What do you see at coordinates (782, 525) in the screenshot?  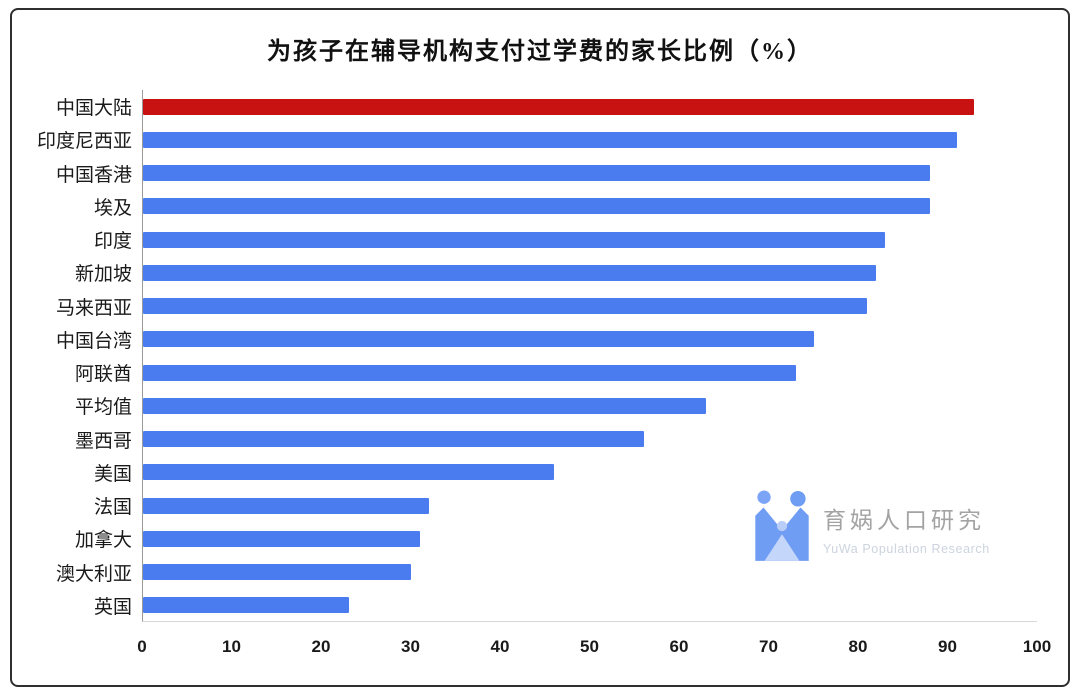 I see `yuwa-logo-icon` at bounding box center [782, 525].